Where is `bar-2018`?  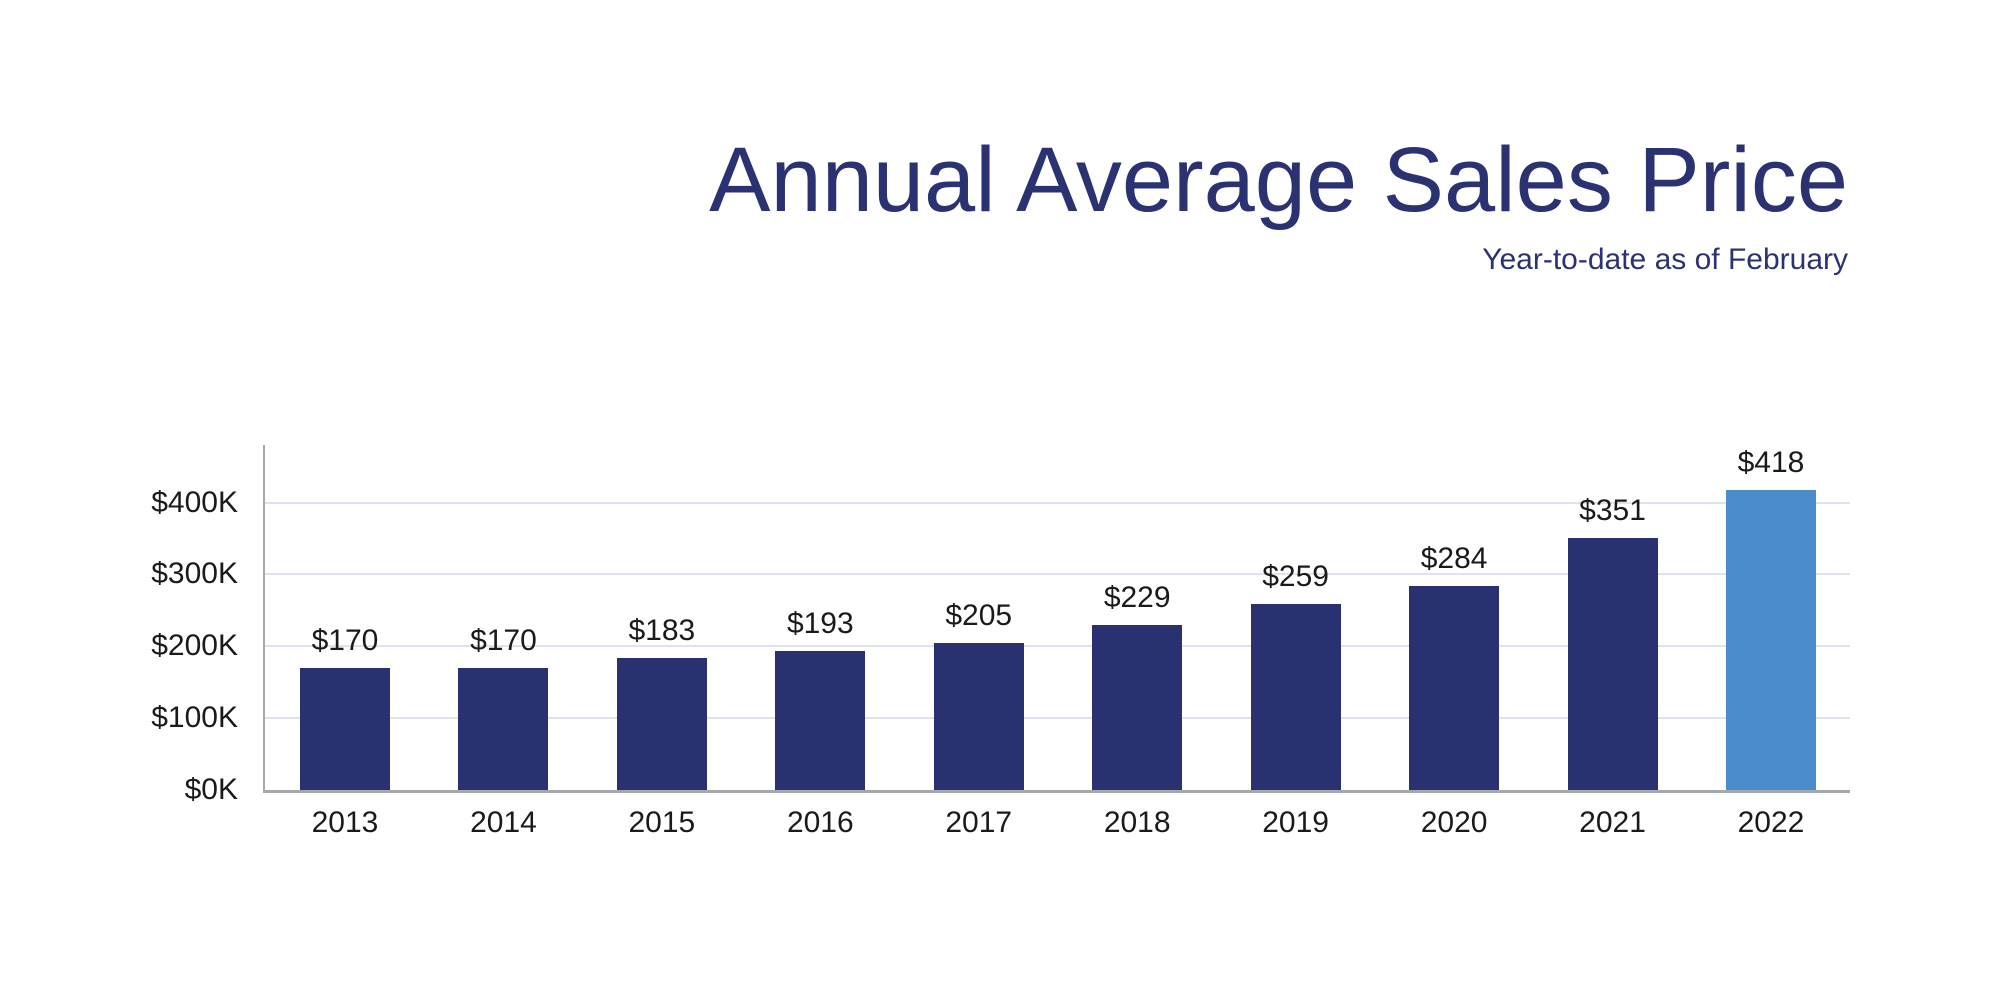 bar-2018 is located at coordinates (1137, 707).